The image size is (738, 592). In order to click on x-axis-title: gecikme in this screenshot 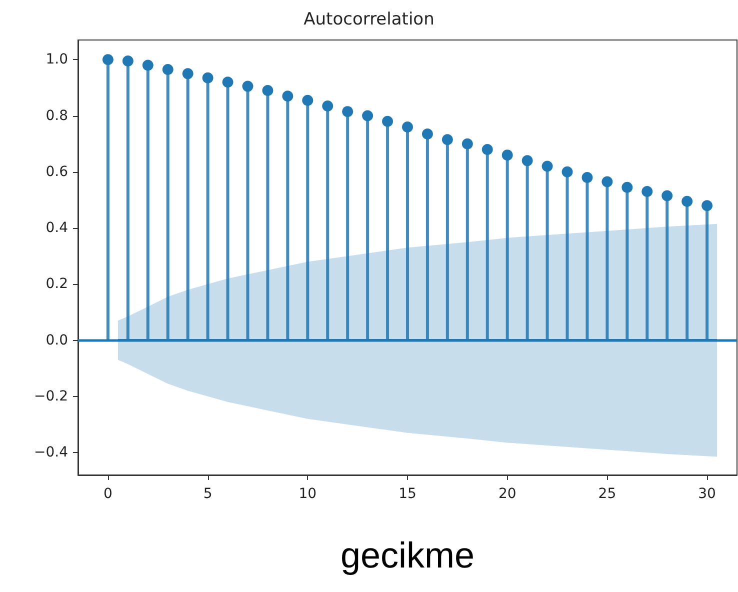, I will do `click(407, 555)`.